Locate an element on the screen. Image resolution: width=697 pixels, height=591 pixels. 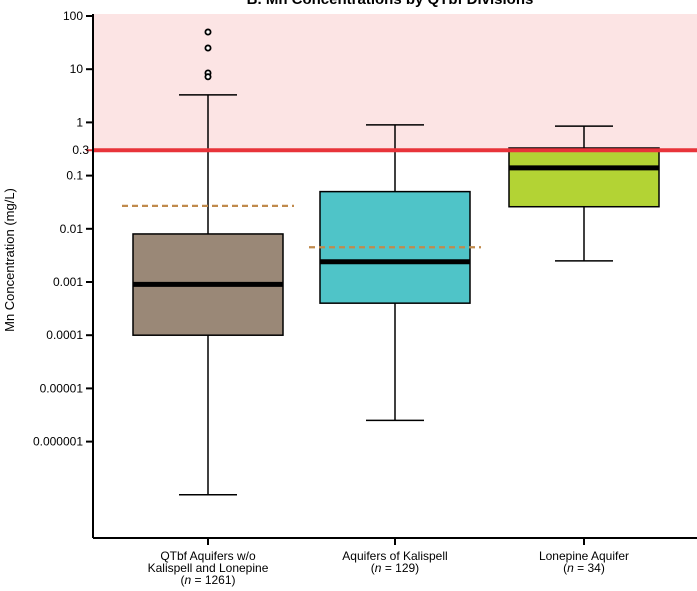
category-label: Kalispell and Lonepine is located at coordinates (208, 568).